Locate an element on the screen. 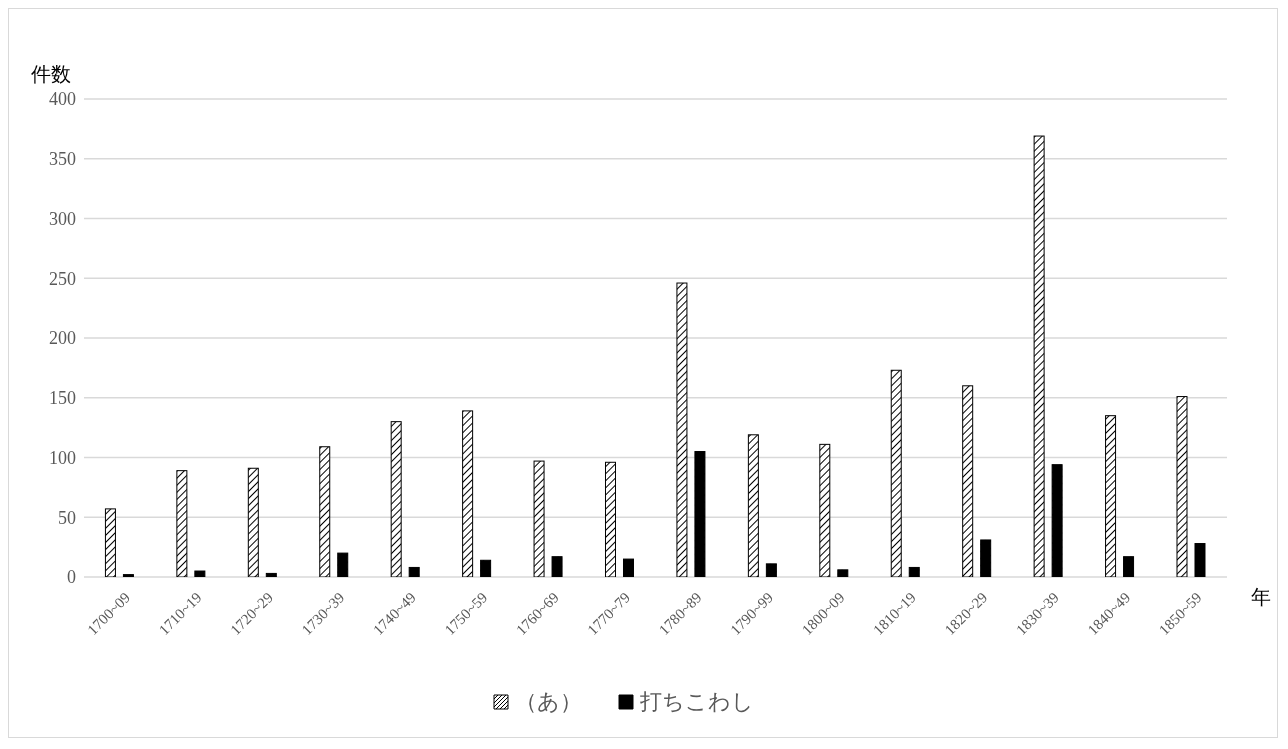 The height and width of the screenshot is (749, 1288). legend-label: 打ちこわし is located at coordinates (696, 702).